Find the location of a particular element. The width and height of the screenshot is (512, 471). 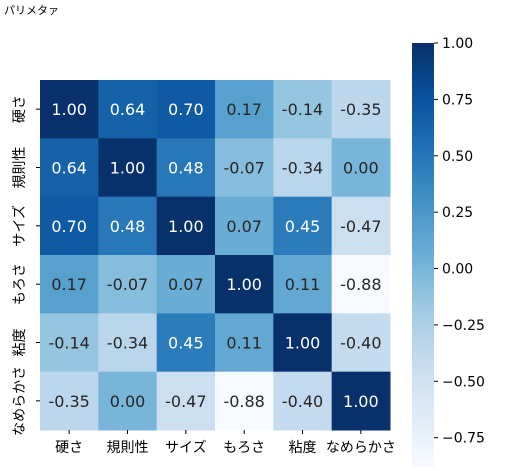

colorbar-tick-label: 0.75 is located at coordinates (457, 100).